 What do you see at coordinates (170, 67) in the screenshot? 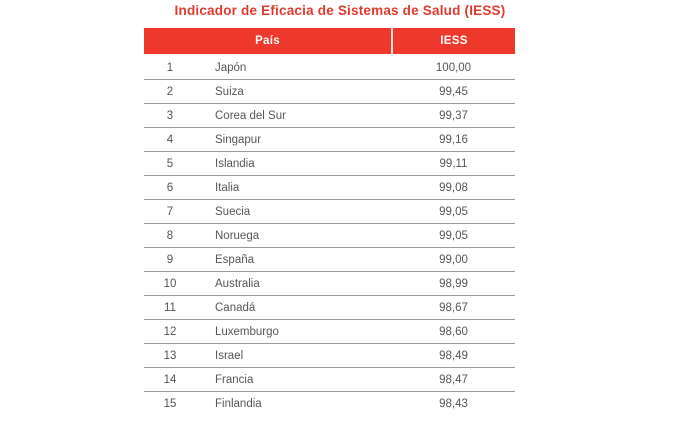
I see `row-rank: 1` at bounding box center [170, 67].